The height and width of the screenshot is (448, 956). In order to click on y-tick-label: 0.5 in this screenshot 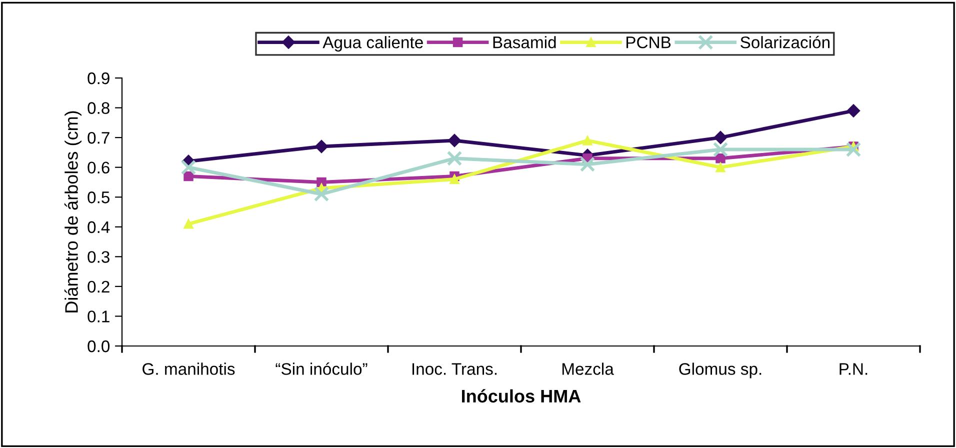, I will do `click(99, 198)`.